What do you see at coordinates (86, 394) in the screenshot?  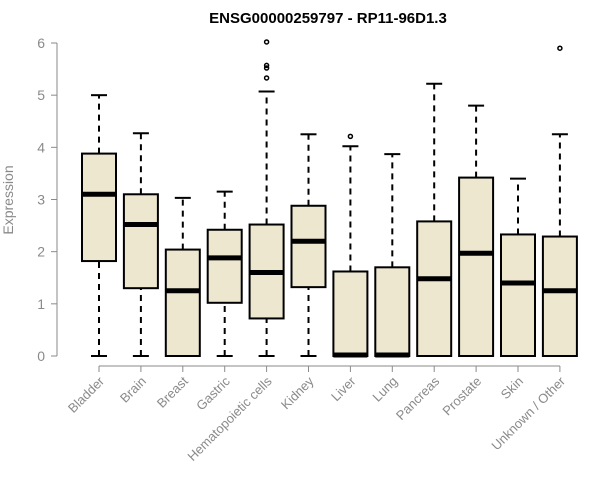 I see `x-tick-label: Bladder` at bounding box center [86, 394].